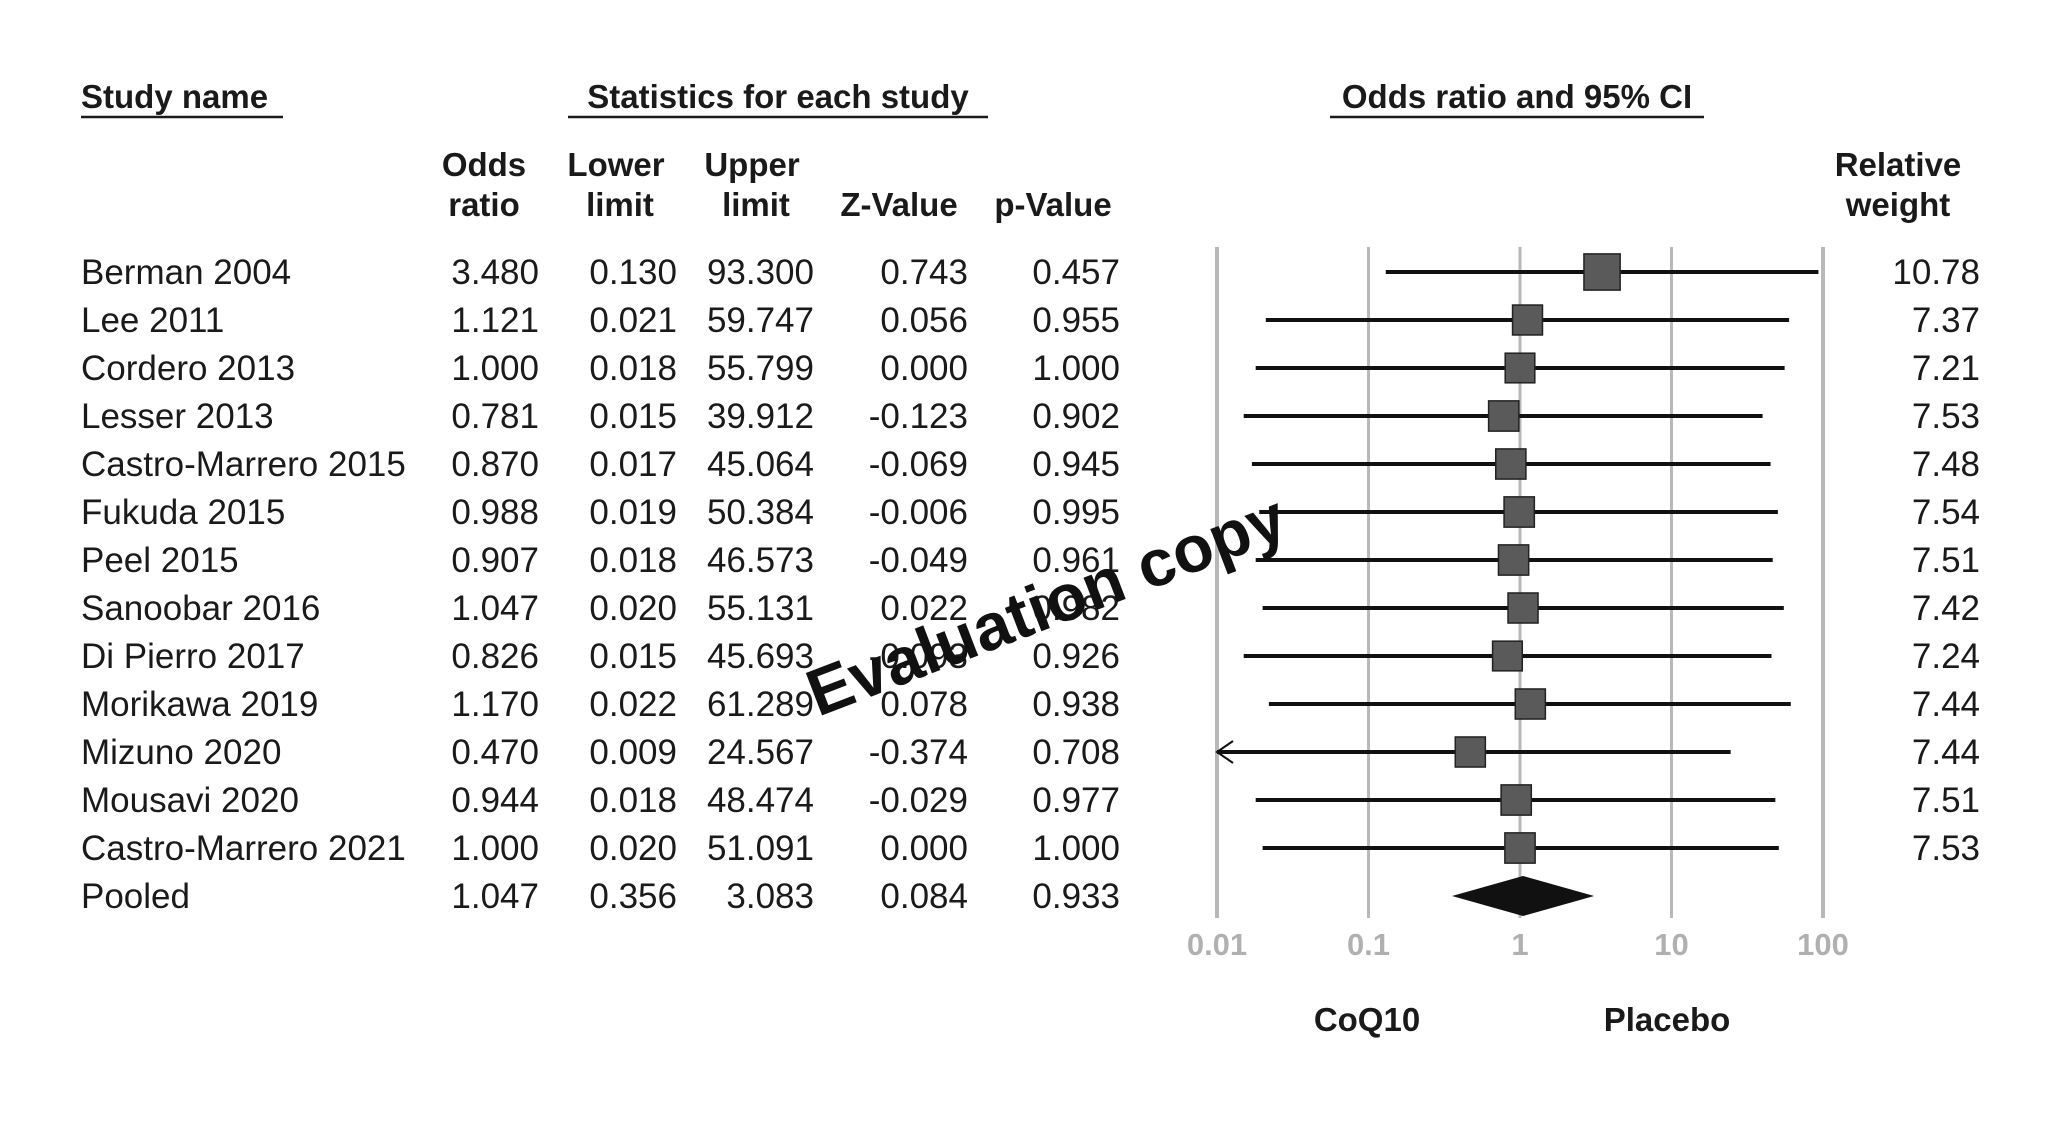 Image resolution: width=2048 pixels, height=1126 pixels. What do you see at coordinates (760, 800) in the screenshot?
I see `upper-limit-value: 48.474` at bounding box center [760, 800].